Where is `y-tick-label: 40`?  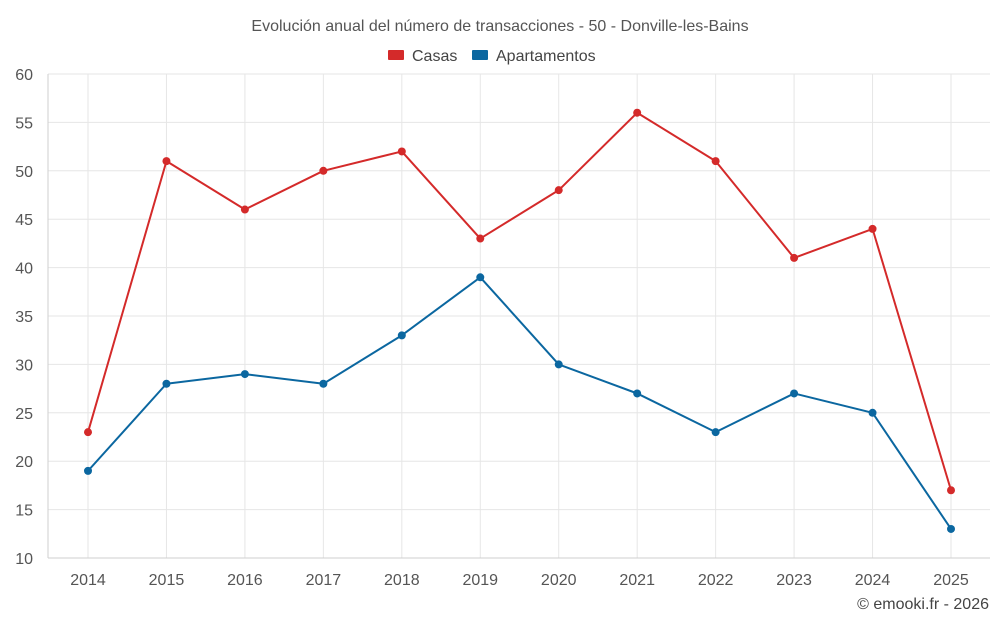 y-tick-label: 40 is located at coordinates (24, 269).